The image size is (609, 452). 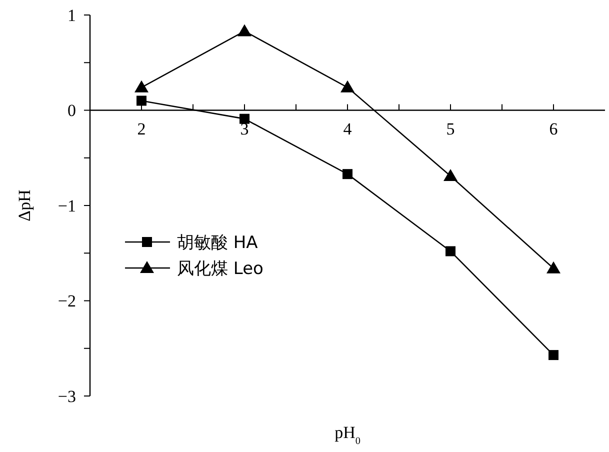 I want to click on x-tick-label: 3, so click(x=244, y=128).